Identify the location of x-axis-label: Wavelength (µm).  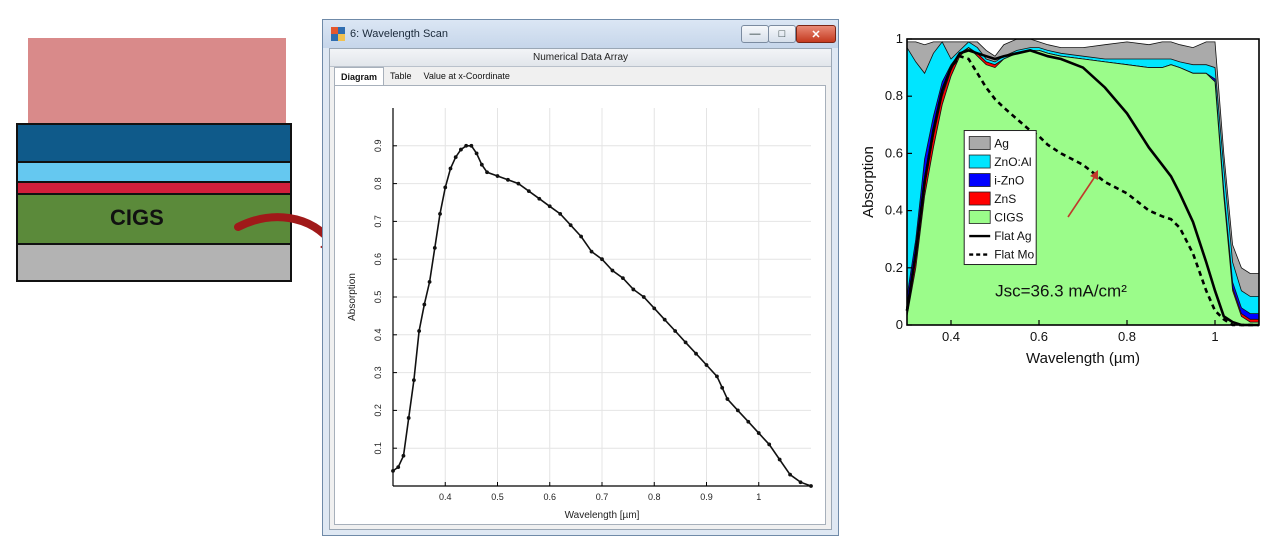
(1083, 358).